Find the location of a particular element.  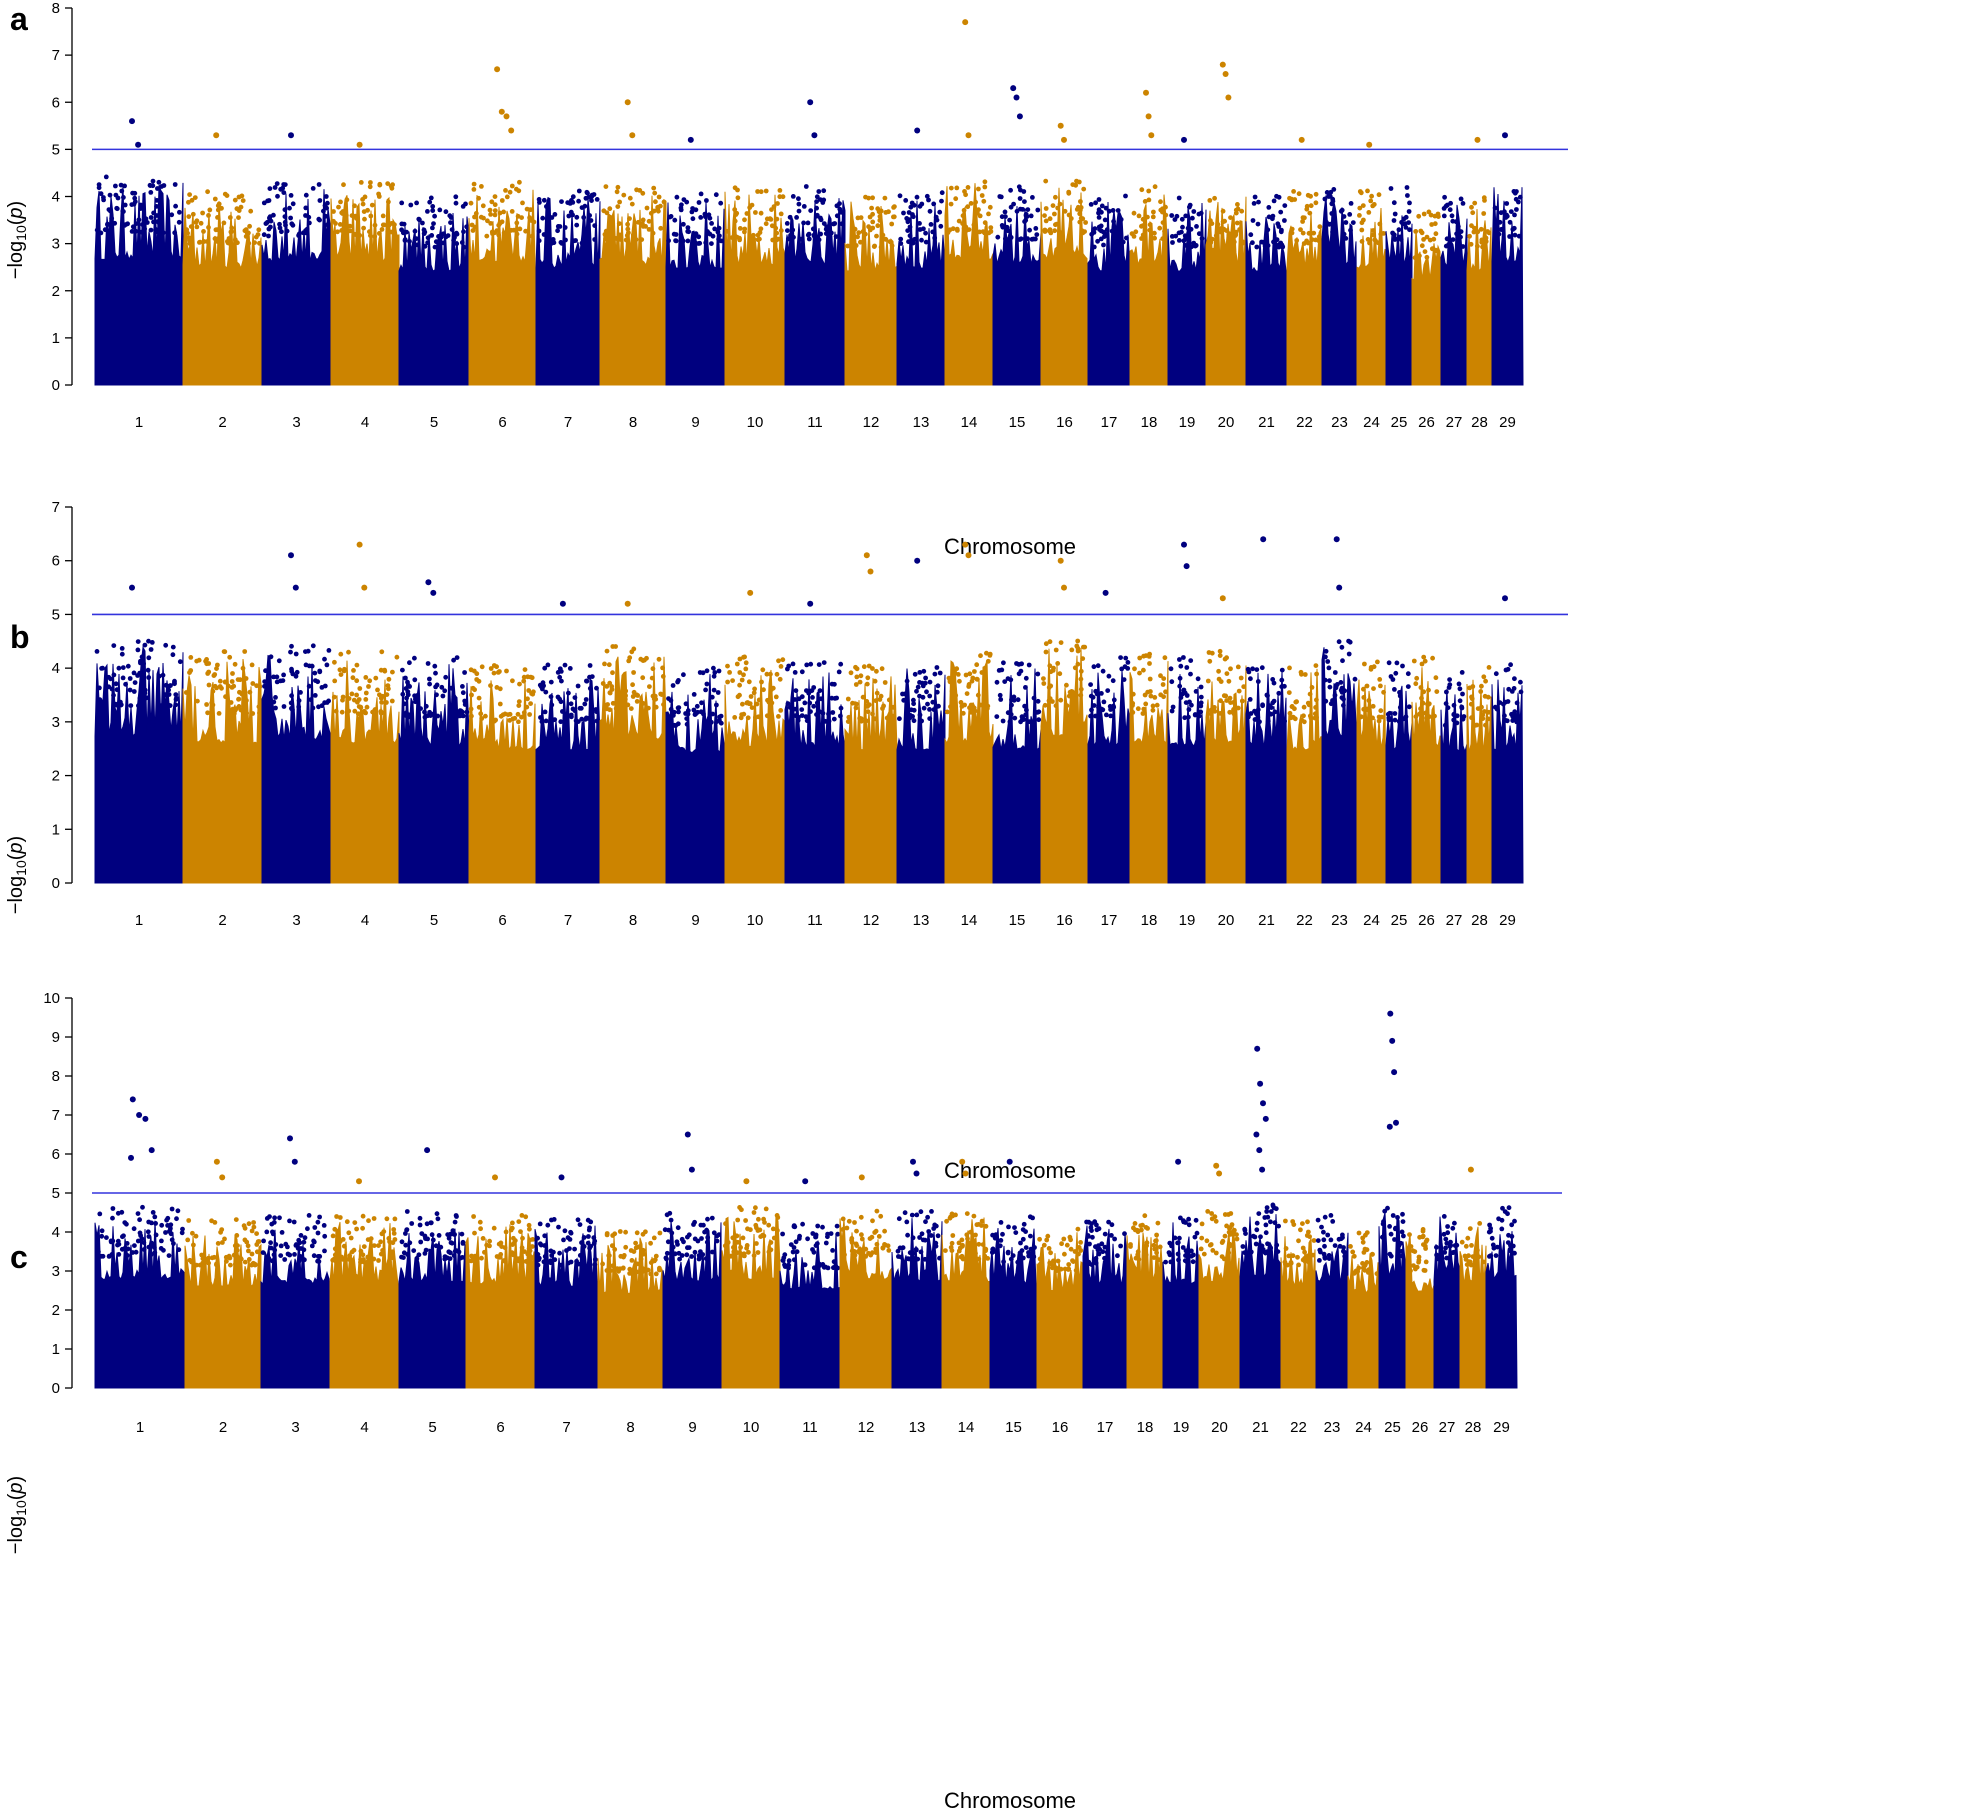

x-tick-label: 6 is located at coordinates (502, 920).